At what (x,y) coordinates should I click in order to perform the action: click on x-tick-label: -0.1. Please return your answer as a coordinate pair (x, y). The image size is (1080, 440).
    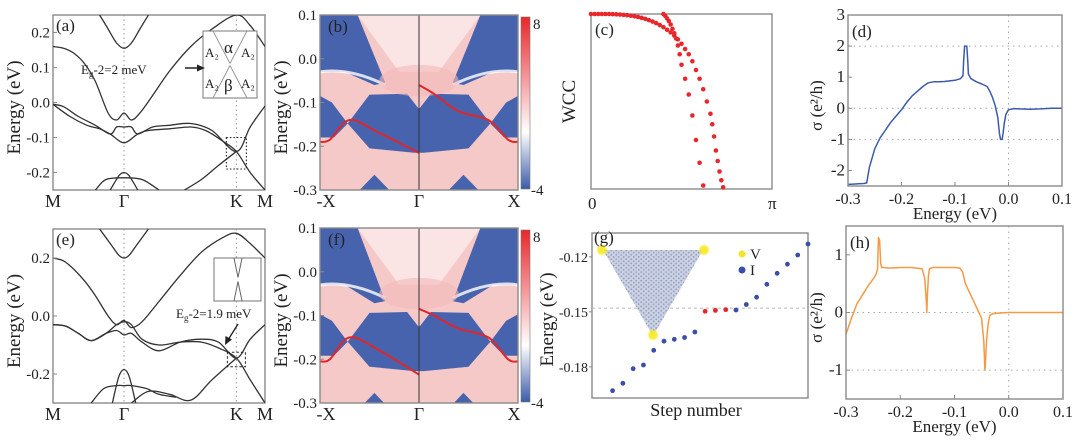
    Looking at the image, I should click on (954, 412).